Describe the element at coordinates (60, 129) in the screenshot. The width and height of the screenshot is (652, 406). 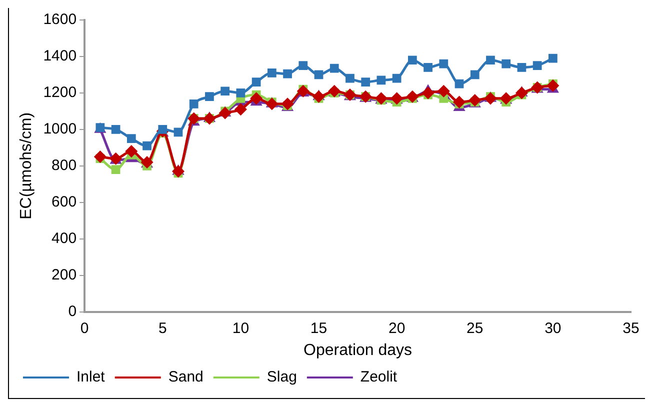
I see `y-tick-label: 1000` at that location.